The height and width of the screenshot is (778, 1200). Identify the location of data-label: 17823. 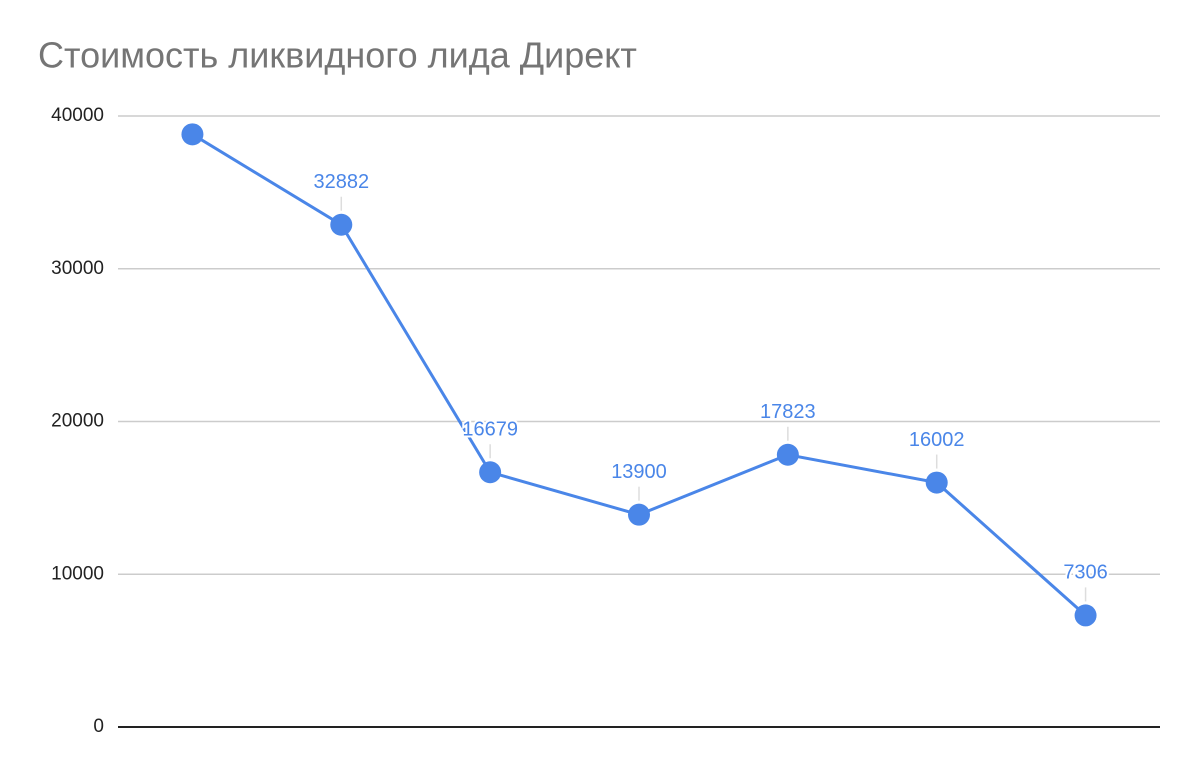
(788, 412).